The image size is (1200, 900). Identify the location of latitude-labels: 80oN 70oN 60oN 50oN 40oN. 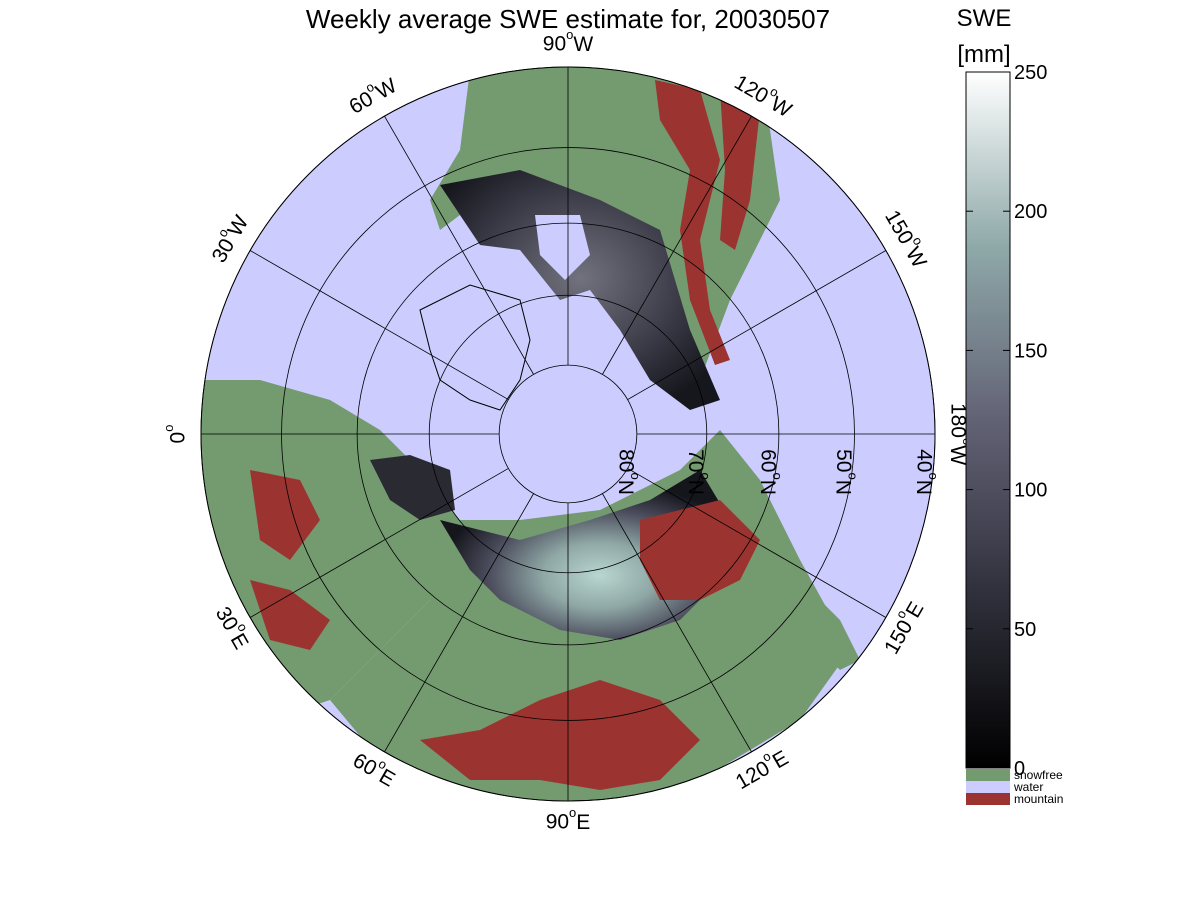
(777, 472).